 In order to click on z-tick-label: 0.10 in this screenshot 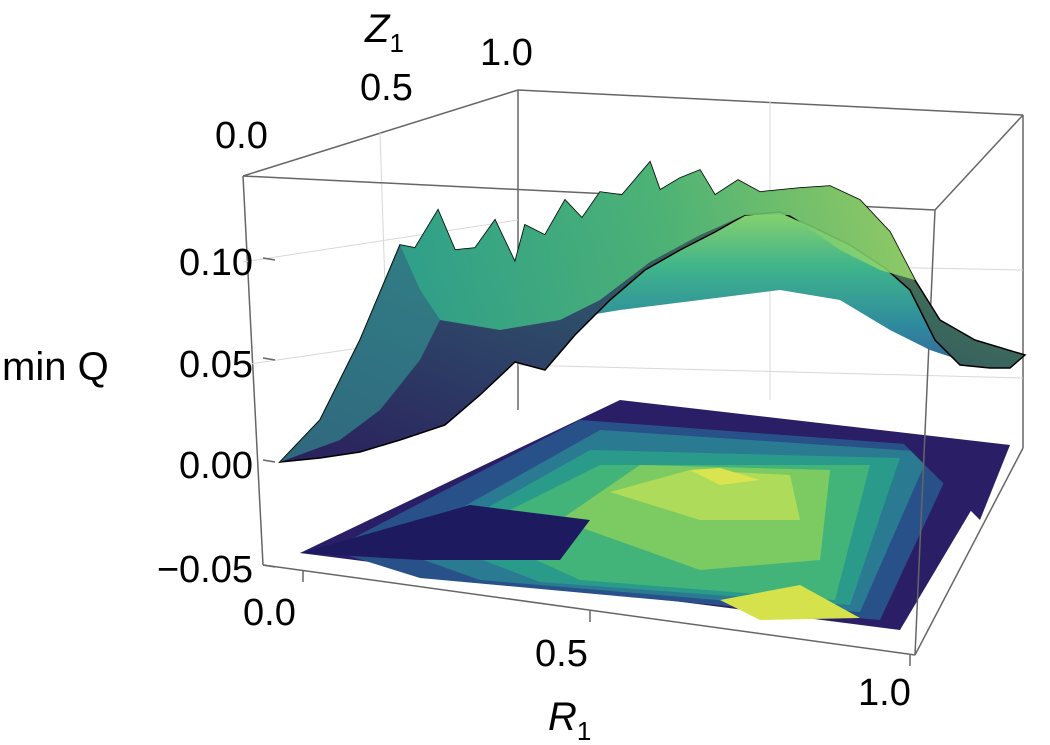, I will do `click(216, 263)`.